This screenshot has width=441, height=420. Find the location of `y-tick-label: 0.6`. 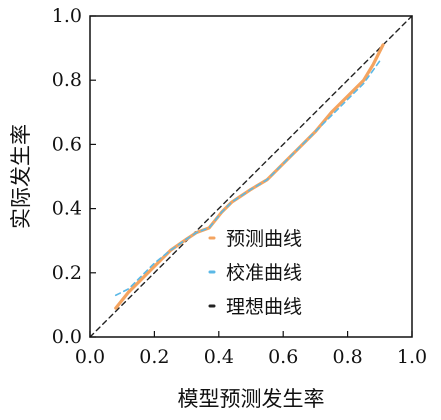

y-tick-label: 0.6 is located at coordinates (67, 144).